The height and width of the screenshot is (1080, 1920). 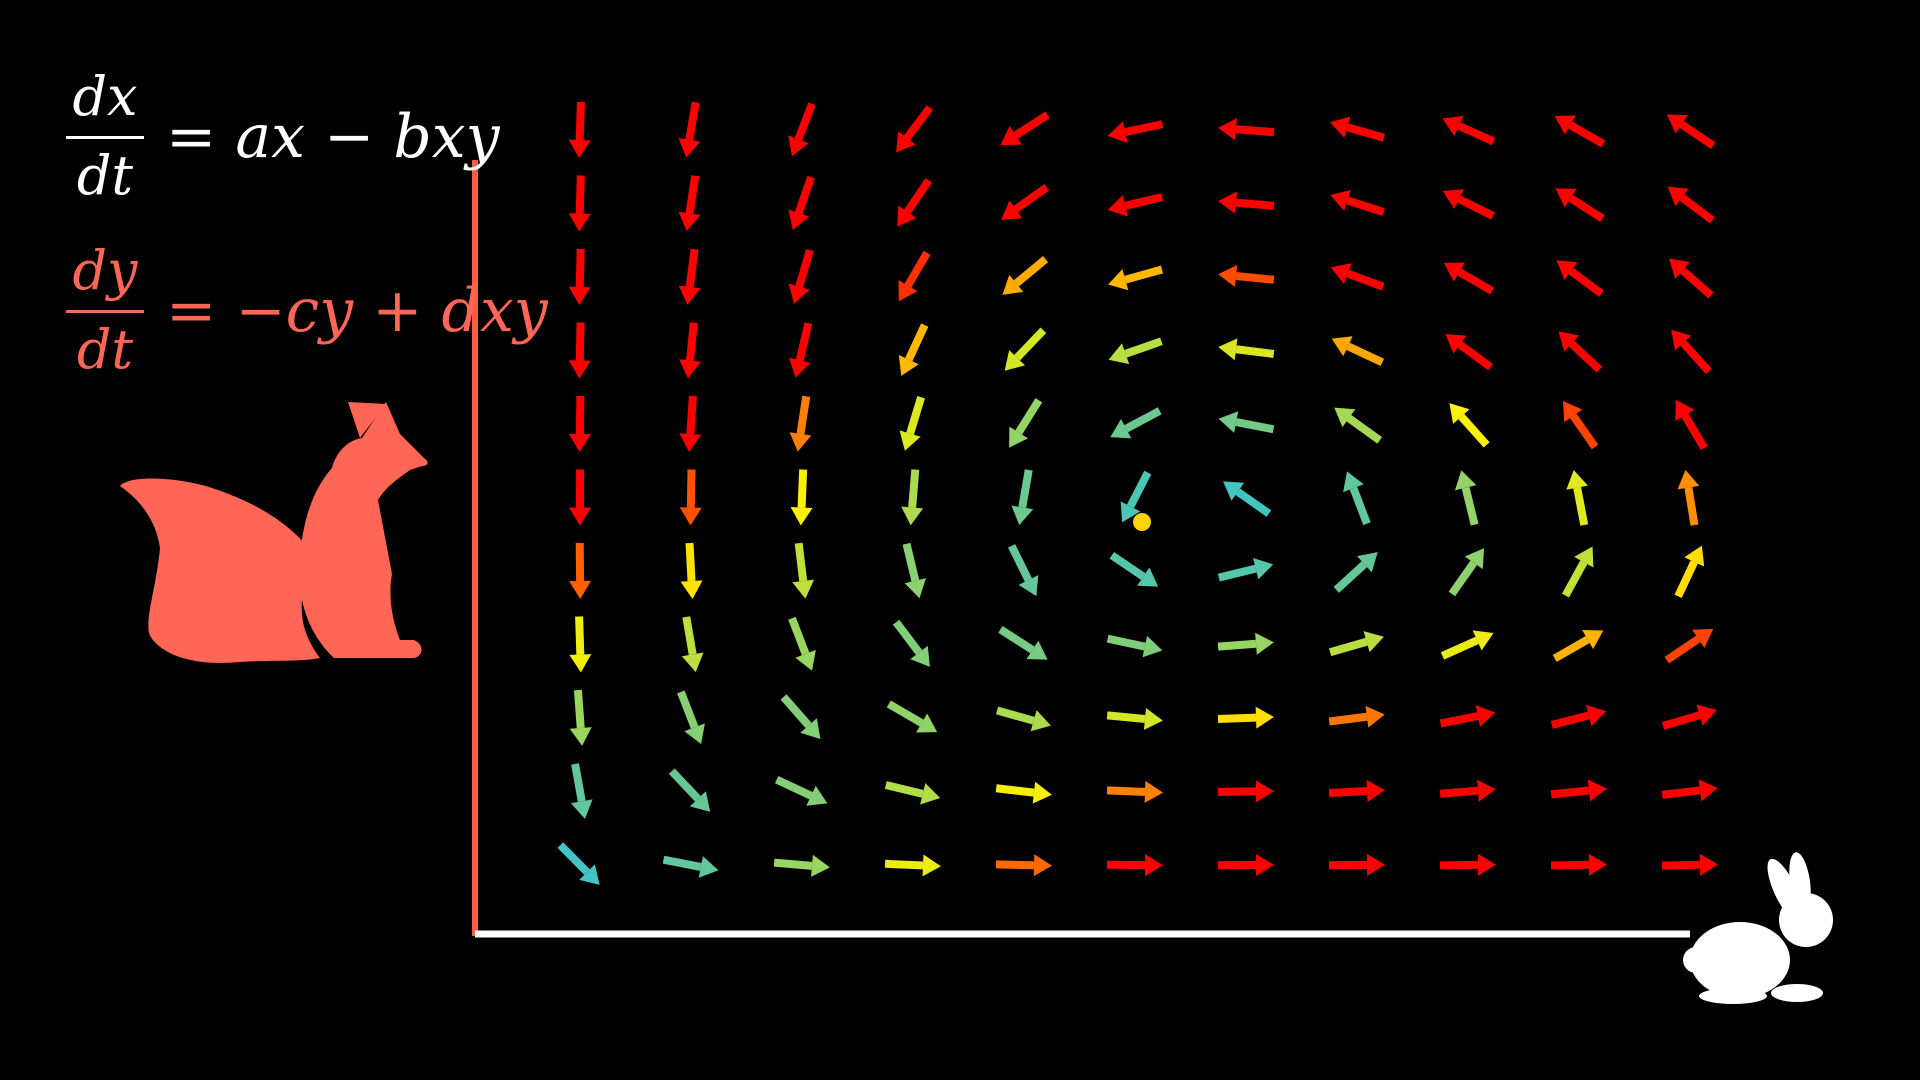 What do you see at coordinates (1142, 522) in the screenshot?
I see `equilibrium-marker` at bounding box center [1142, 522].